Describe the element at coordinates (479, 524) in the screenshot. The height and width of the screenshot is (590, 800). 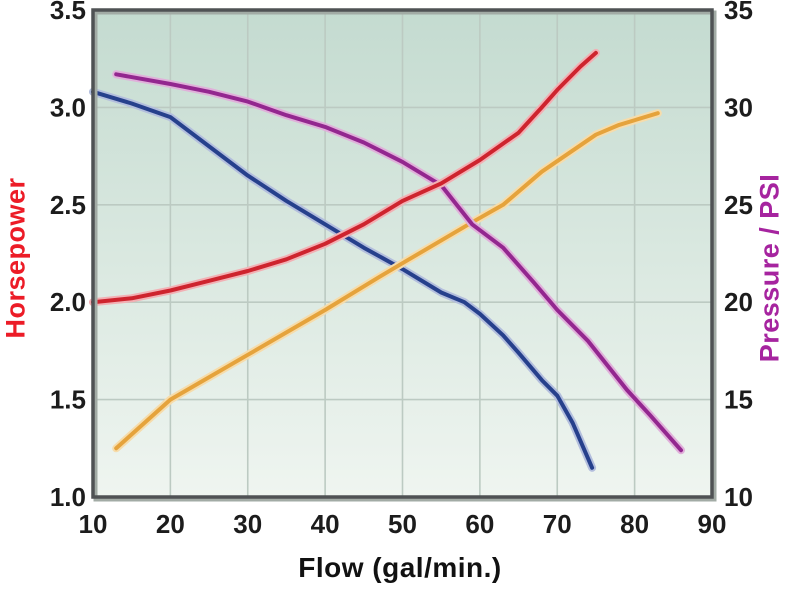
I see `x-tick-label: 60` at that location.